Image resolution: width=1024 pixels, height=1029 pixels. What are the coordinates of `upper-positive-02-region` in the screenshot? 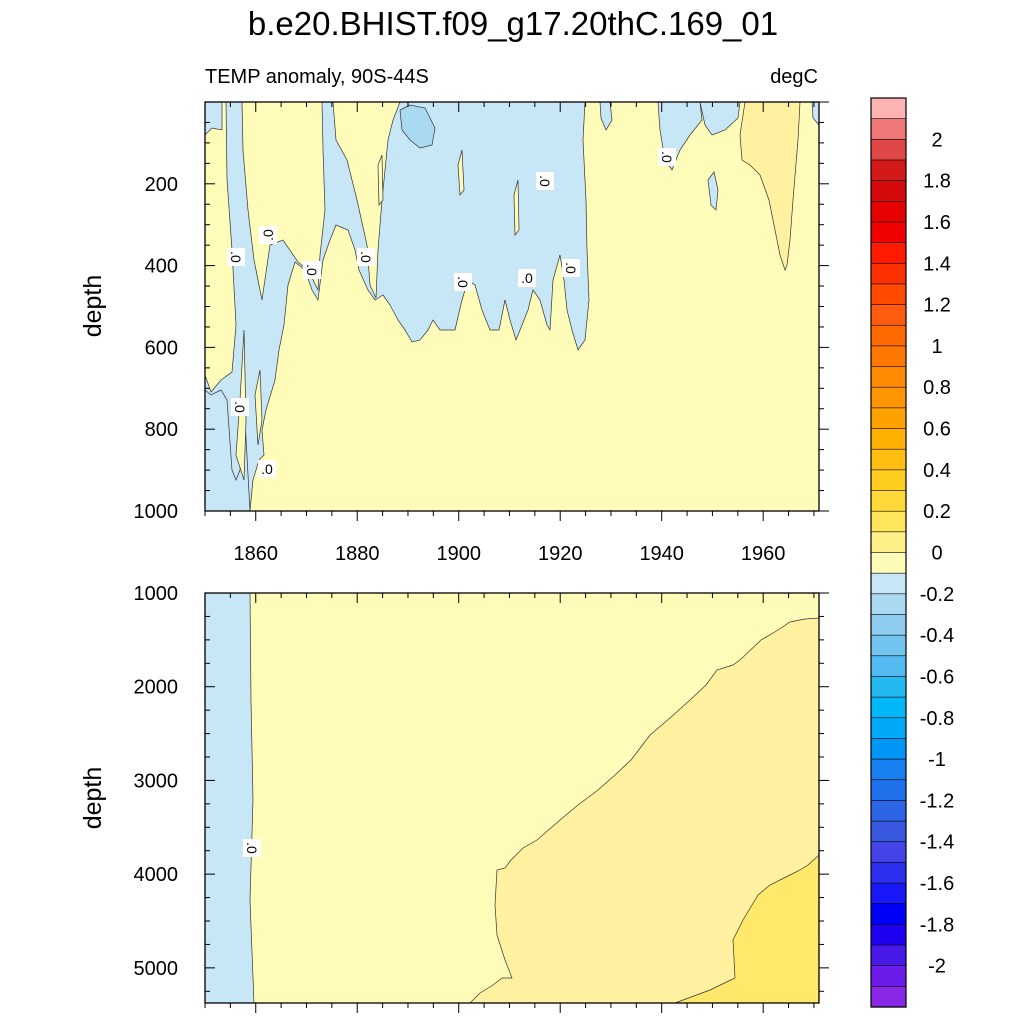 It's located at (770, 186).